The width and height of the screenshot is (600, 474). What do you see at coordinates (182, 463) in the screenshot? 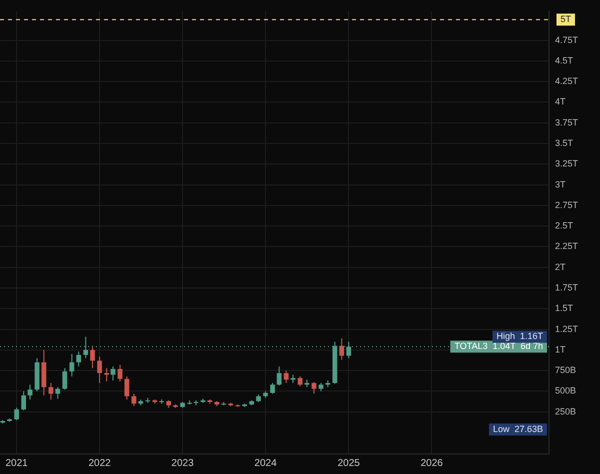
I see `x-tick-label: 2023` at bounding box center [182, 463].